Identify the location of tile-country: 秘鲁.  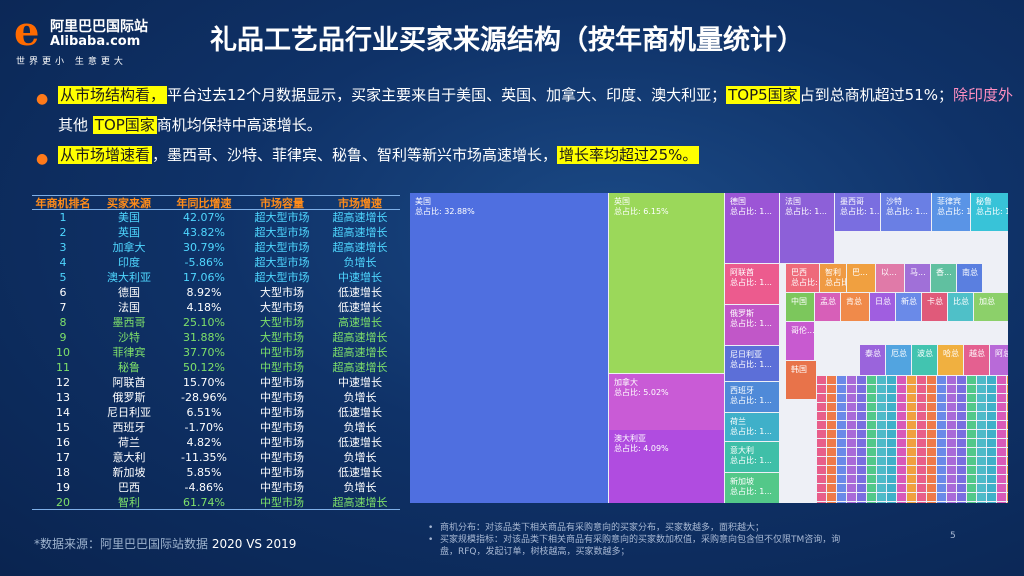
(984, 201).